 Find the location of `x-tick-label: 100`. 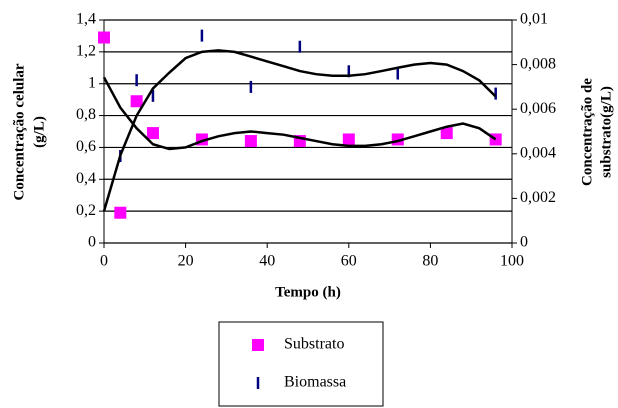

x-tick-label: 100 is located at coordinates (512, 261).